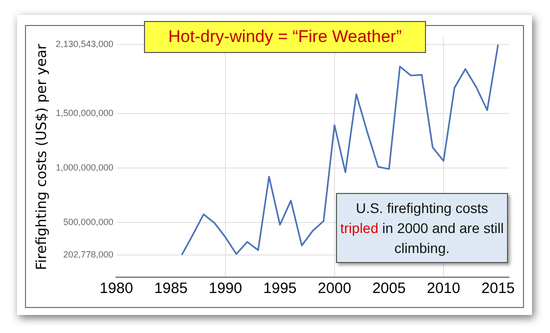  I want to click on chart-title: Hot-dry-windy = “Fire Weather”, so click(285, 37).